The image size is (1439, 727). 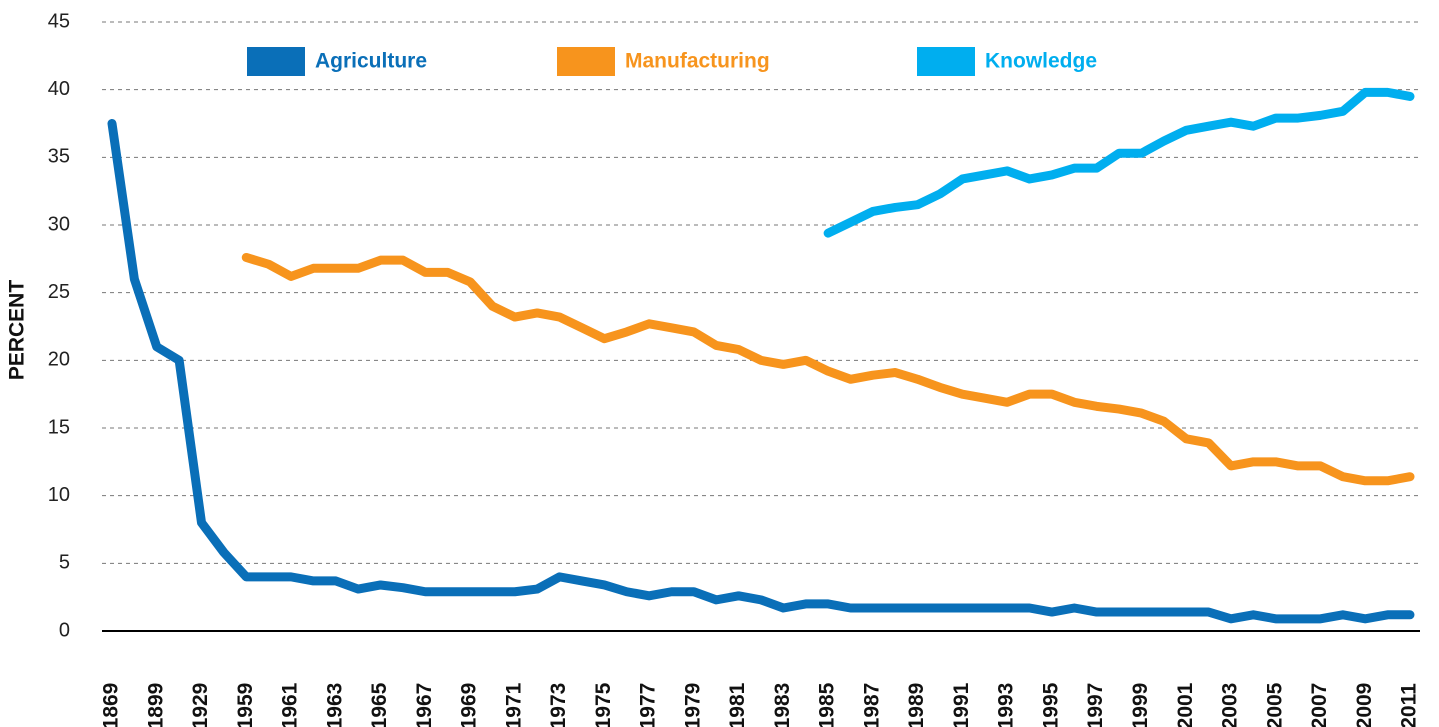 I want to click on y-tick-label: 25, so click(x=59, y=292).